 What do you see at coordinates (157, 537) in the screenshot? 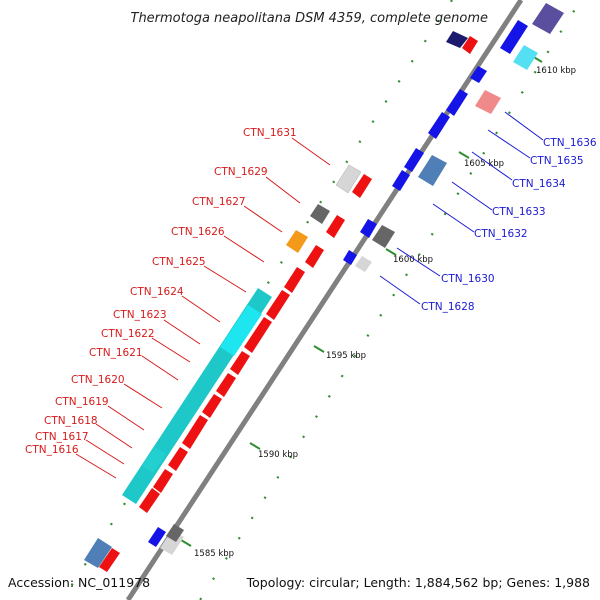
I see `gene-bottom-blue` at bounding box center [157, 537].